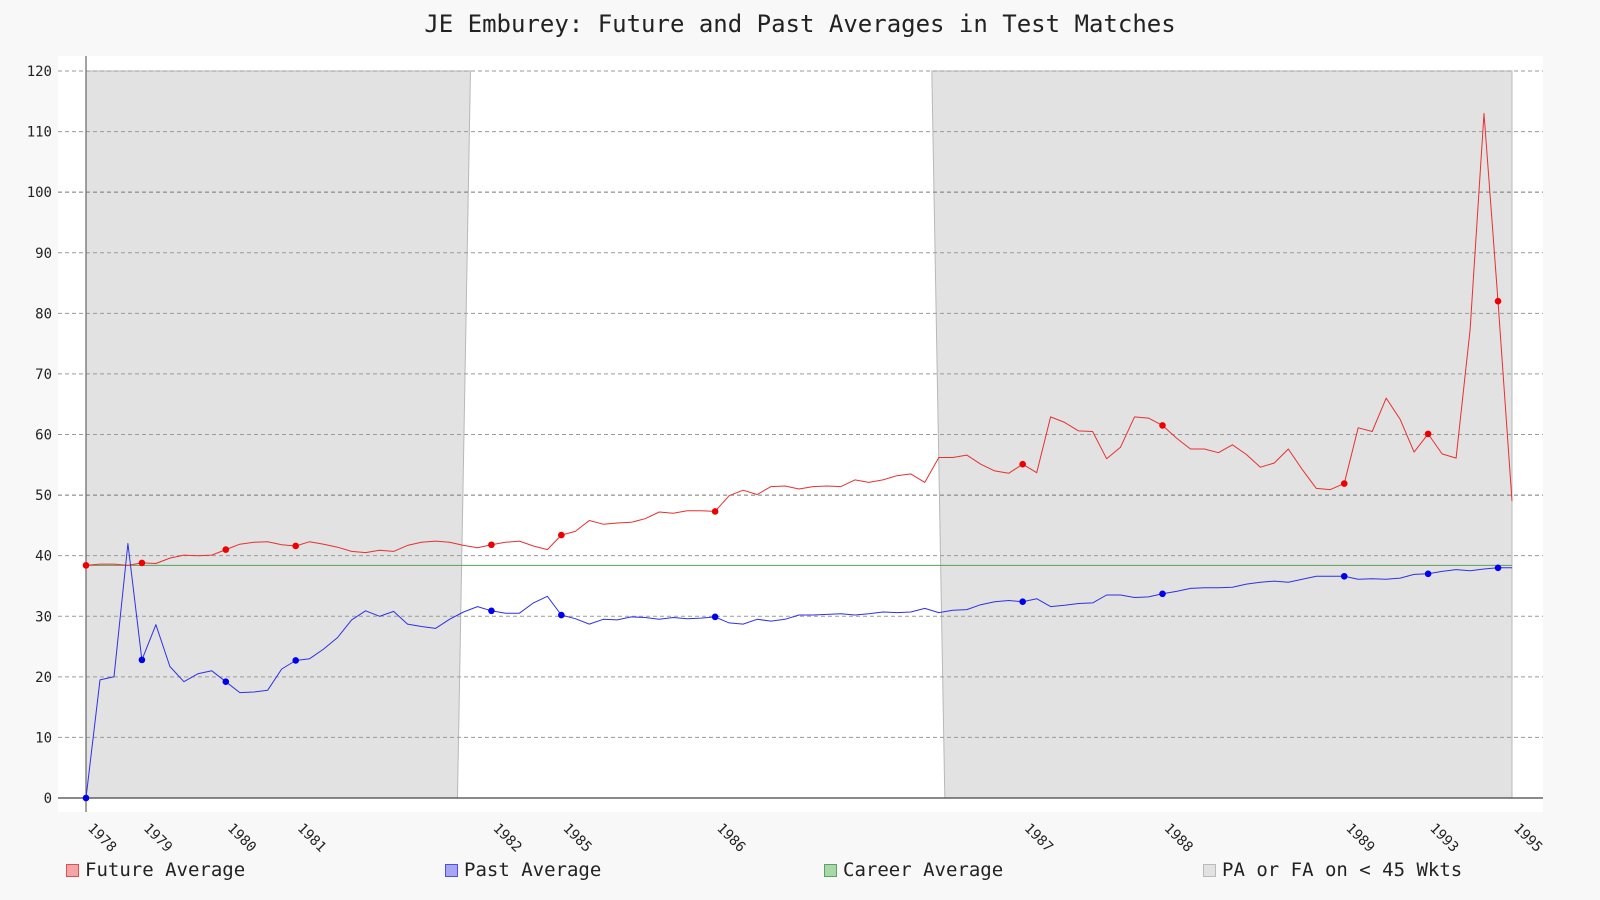 The height and width of the screenshot is (900, 1600). Describe the element at coordinates (1443, 838) in the screenshot. I see `x-tick-label: 1993` at that location.